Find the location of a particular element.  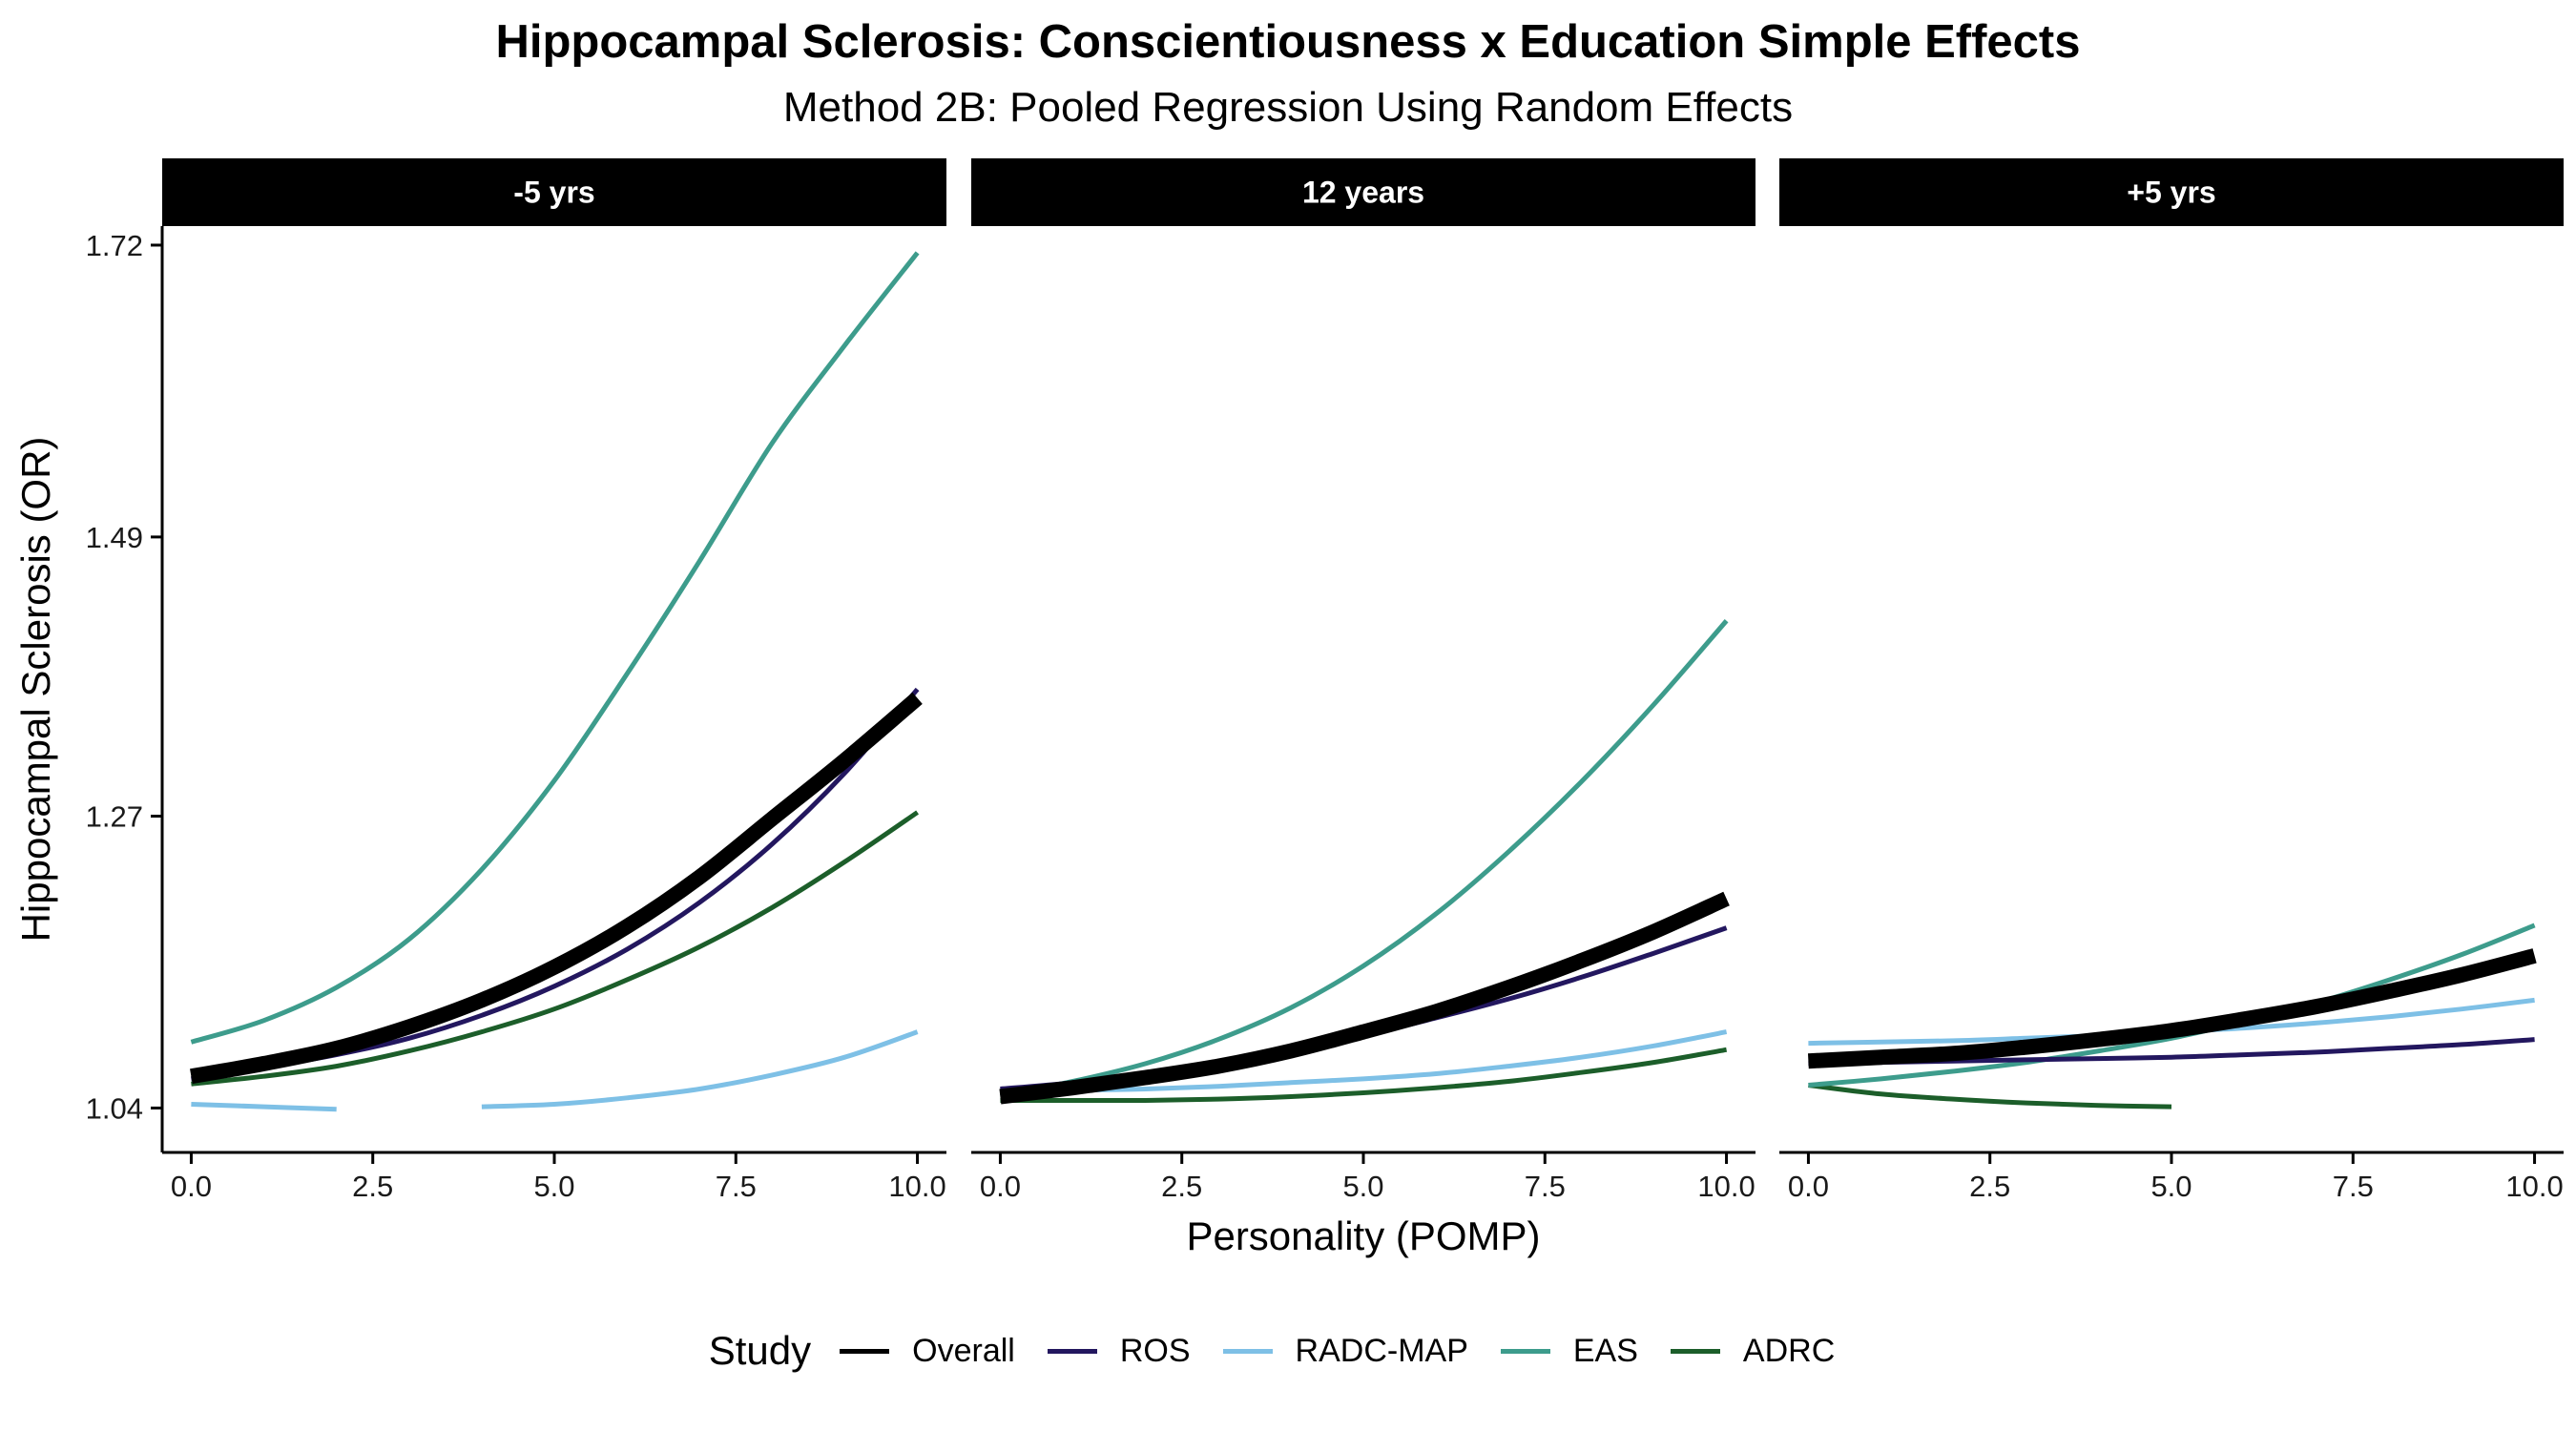

y-tick-label: 1.72 is located at coordinates (114, 245).